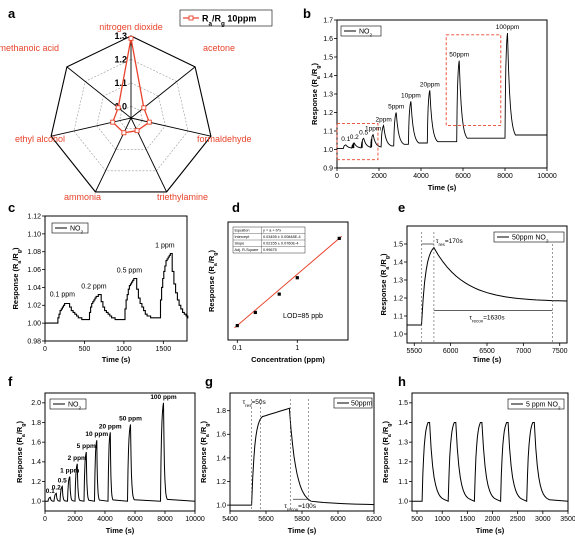  Describe the element at coordinates (328, 150) in the screenshot. I see `panel-b-ytick-label: 1.0` at that location.